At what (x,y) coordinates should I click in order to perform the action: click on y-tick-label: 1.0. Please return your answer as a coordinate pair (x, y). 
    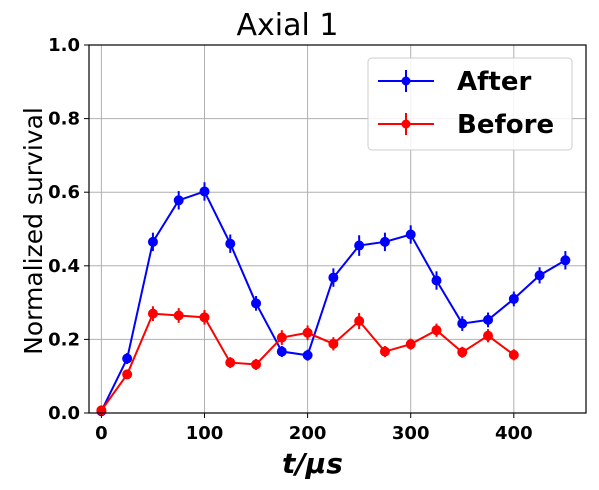
    Looking at the image, I should click on (64, 45).